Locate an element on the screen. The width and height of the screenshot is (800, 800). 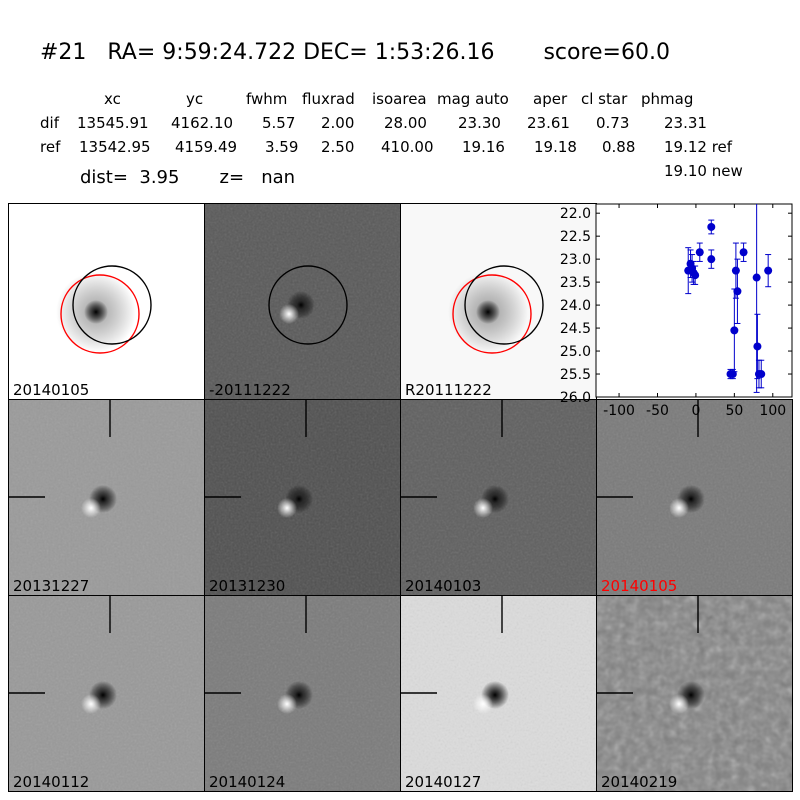
y-tick-label: 23.5 is located at coordinates (575, 283).